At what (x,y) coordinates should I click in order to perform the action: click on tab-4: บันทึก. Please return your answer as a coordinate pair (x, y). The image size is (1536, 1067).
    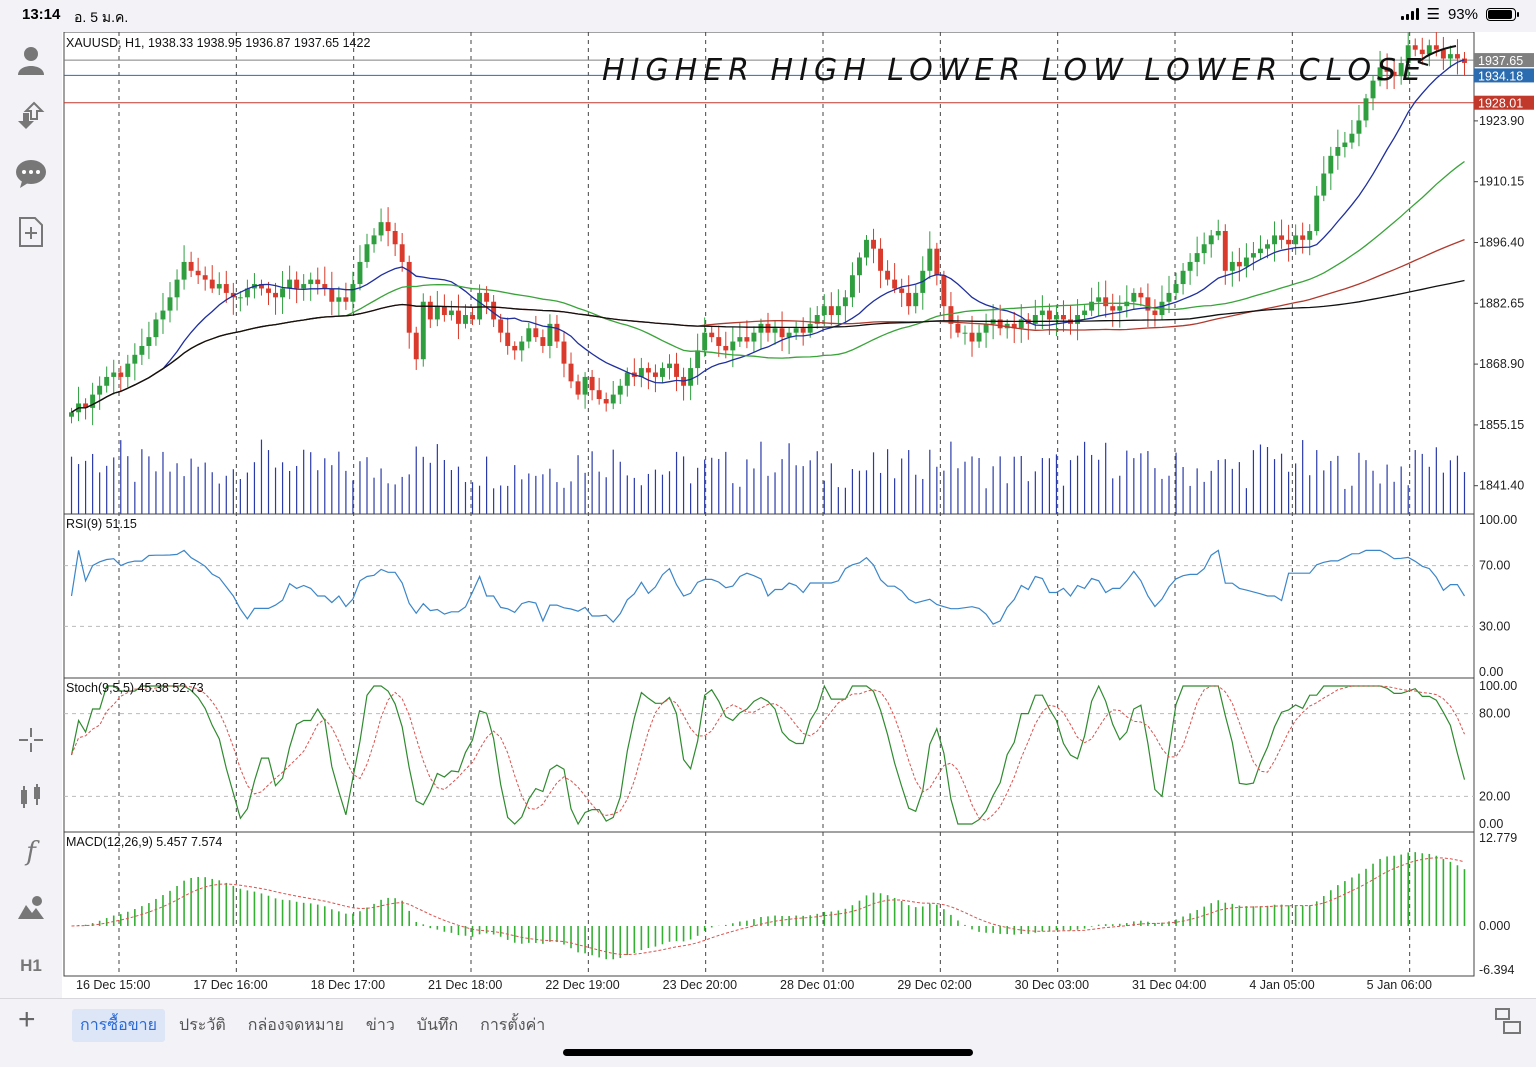
    Looking at the image, I should click on (437, 1025).